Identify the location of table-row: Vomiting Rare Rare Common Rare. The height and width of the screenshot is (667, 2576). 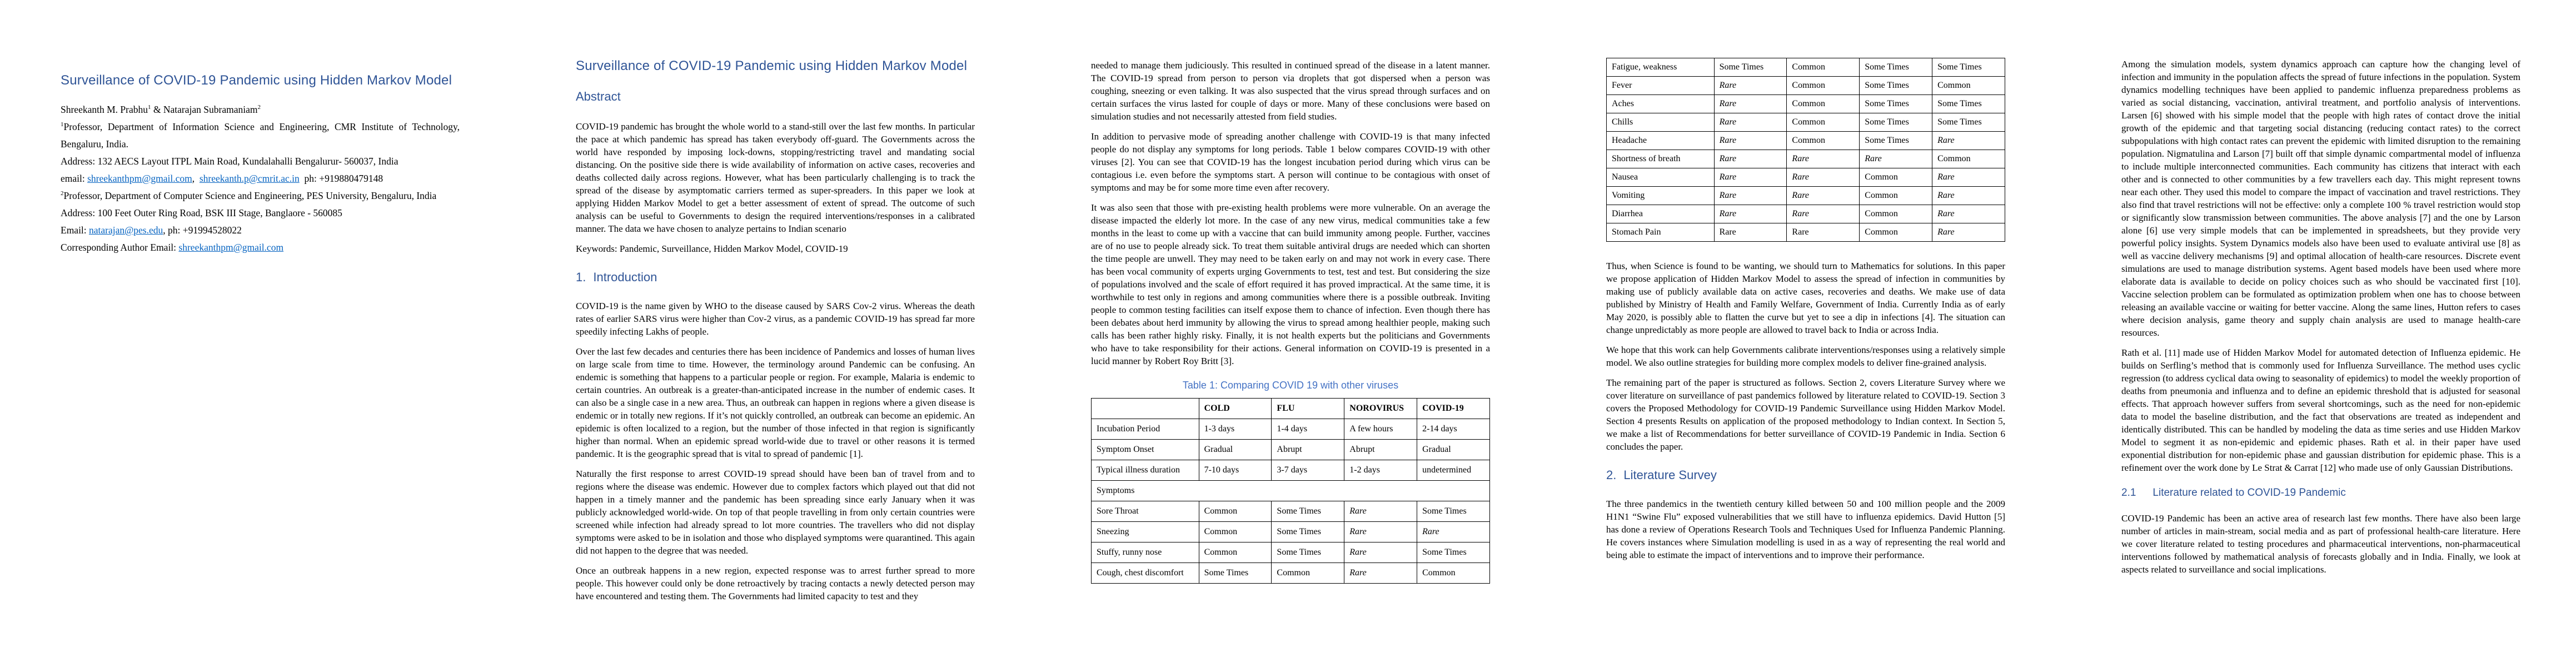
(1805, 195).